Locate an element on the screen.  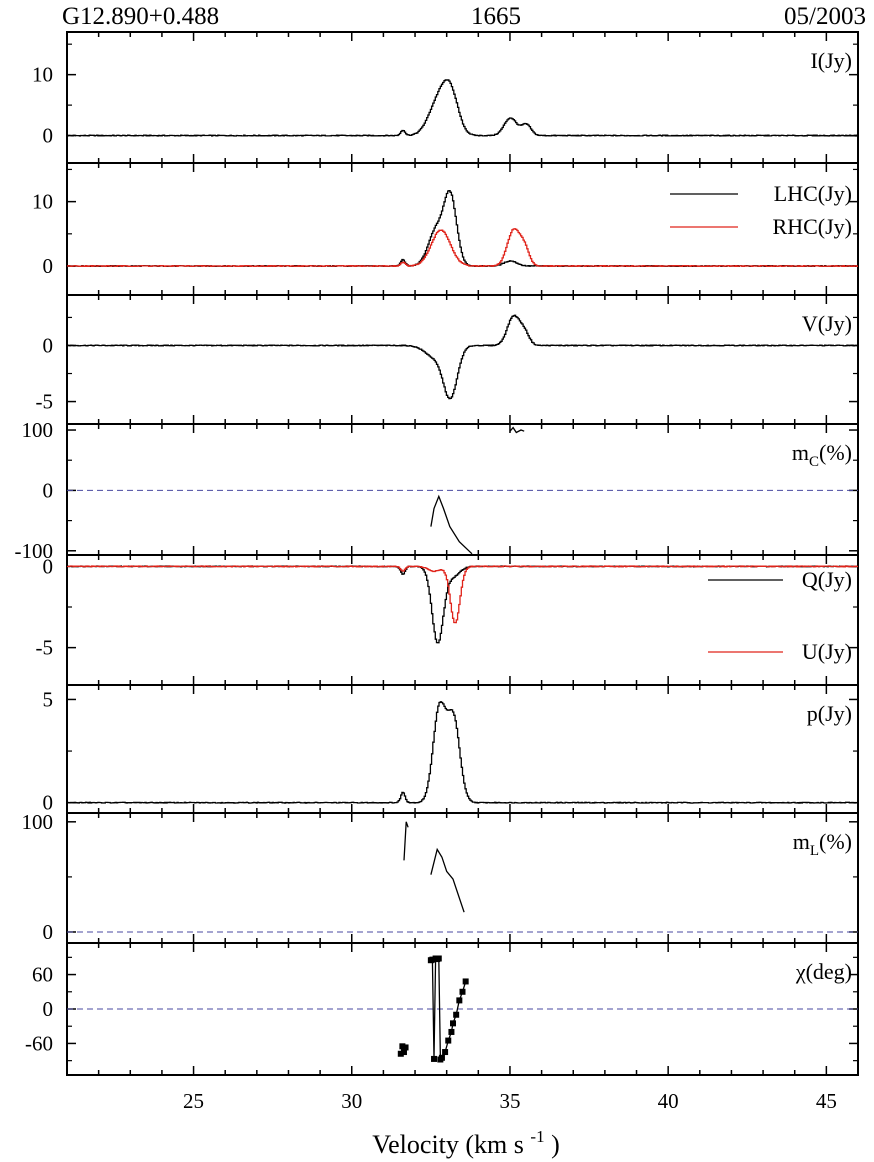
panel-5-ytick-label: 0 is located at coordinates (48, 566).